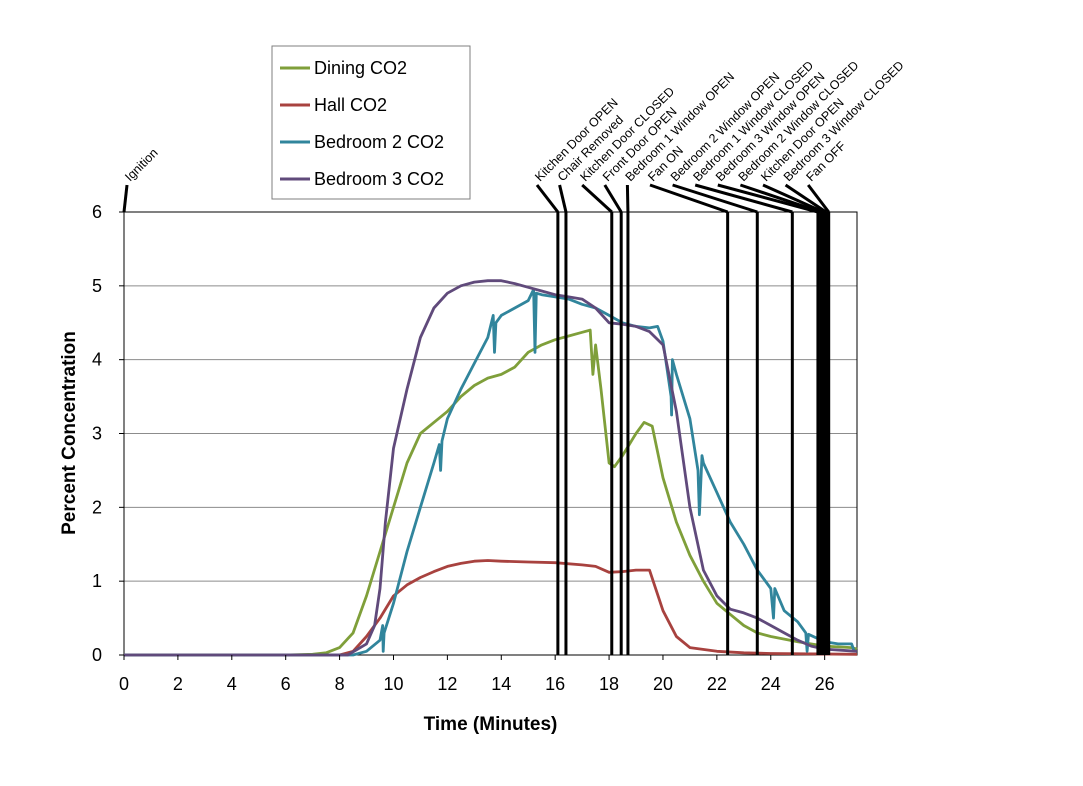  What do you see at coordinates (69, 433) in the screenshot?
I see `y-axis-title: Percent Concentration` at bounding box center [69, 433].